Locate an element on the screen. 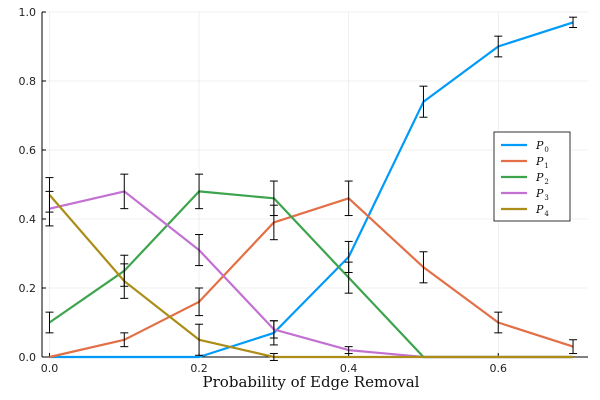 The width and height of the screenshot is (600, 400). y-tick-label: 0.0 is located at coordinates (28, 357).